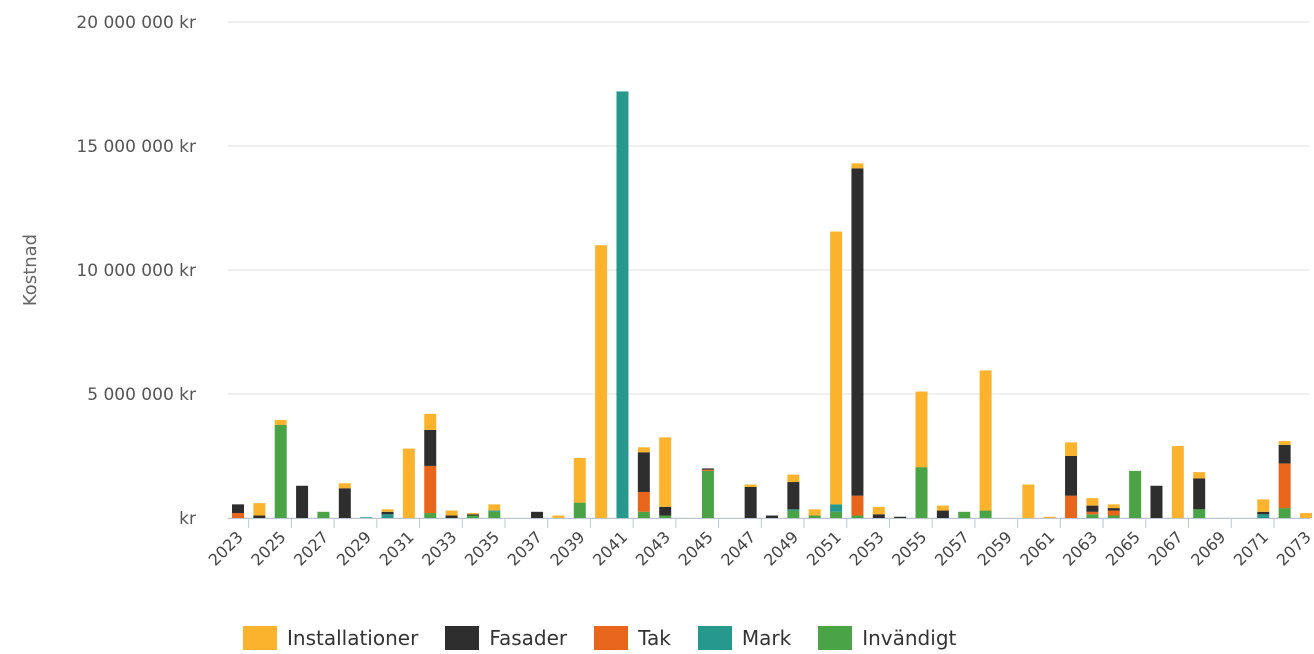 The height and width of the screenshot is (654, 1314). I want to click on y-tick-label: 20 000 000 kr, so click(136, 23).